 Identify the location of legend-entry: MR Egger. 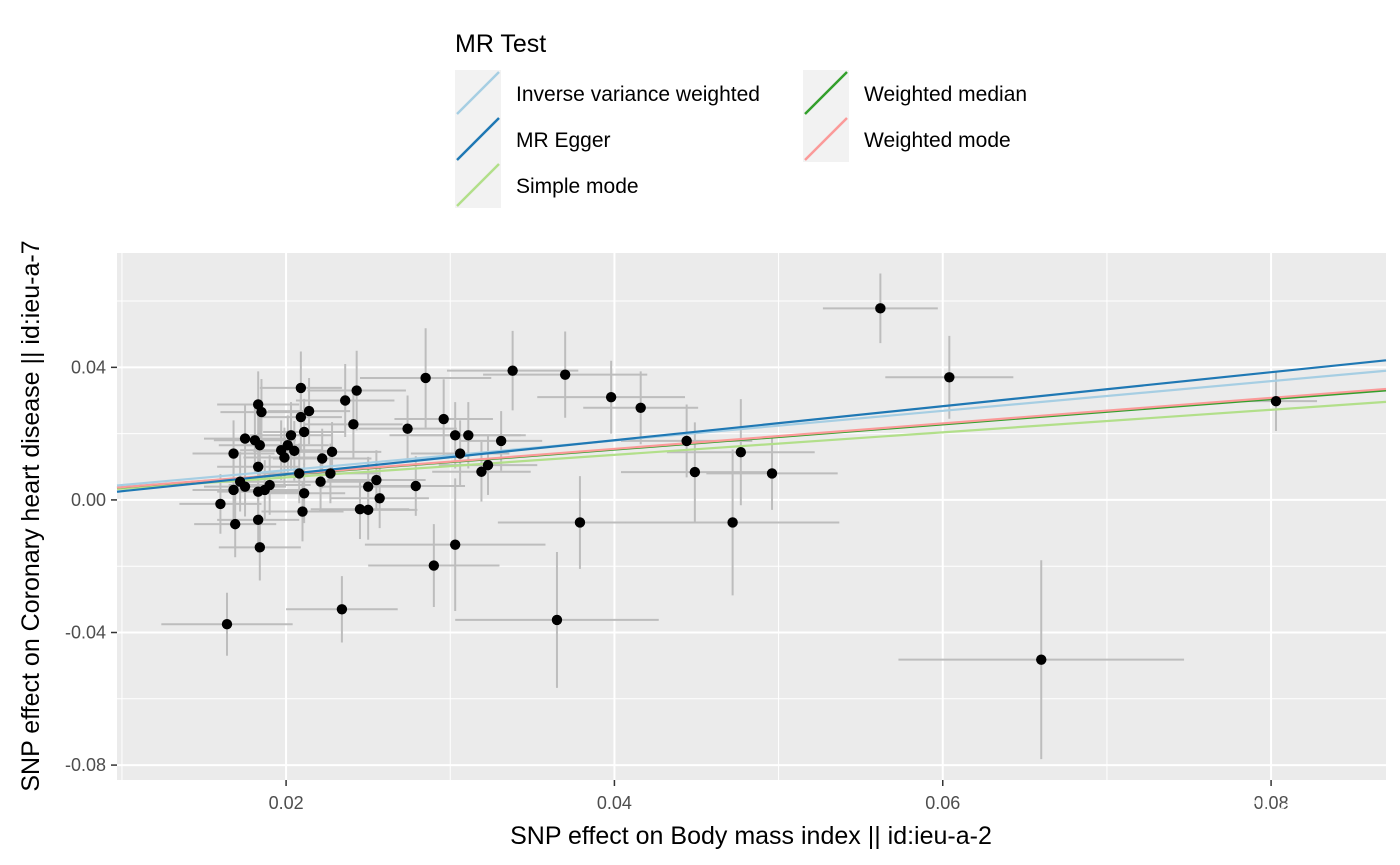
(533, 139).